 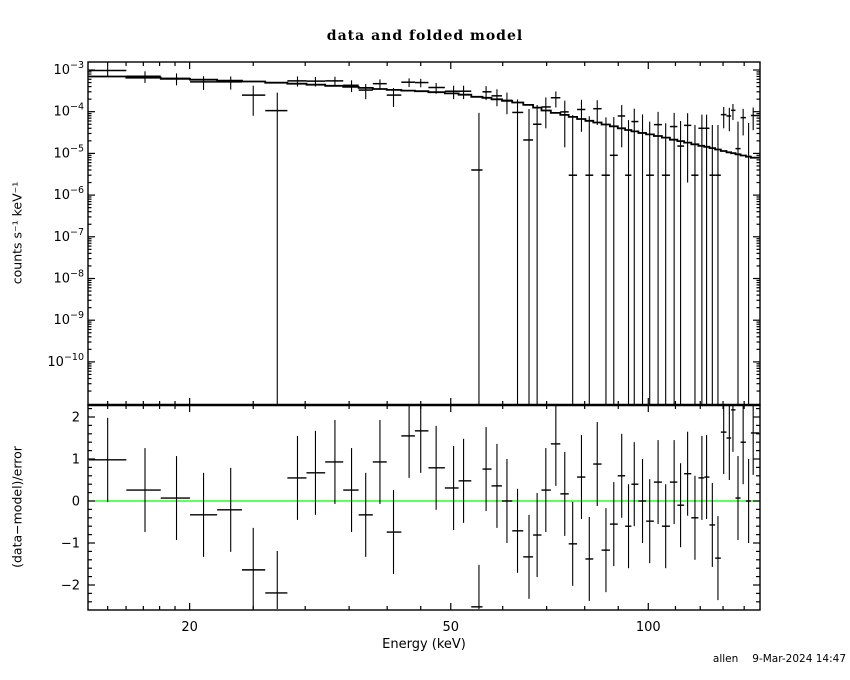 I want to click on y-top-tick-label: 10⁻¹⁰, so click(x=65, y=361).